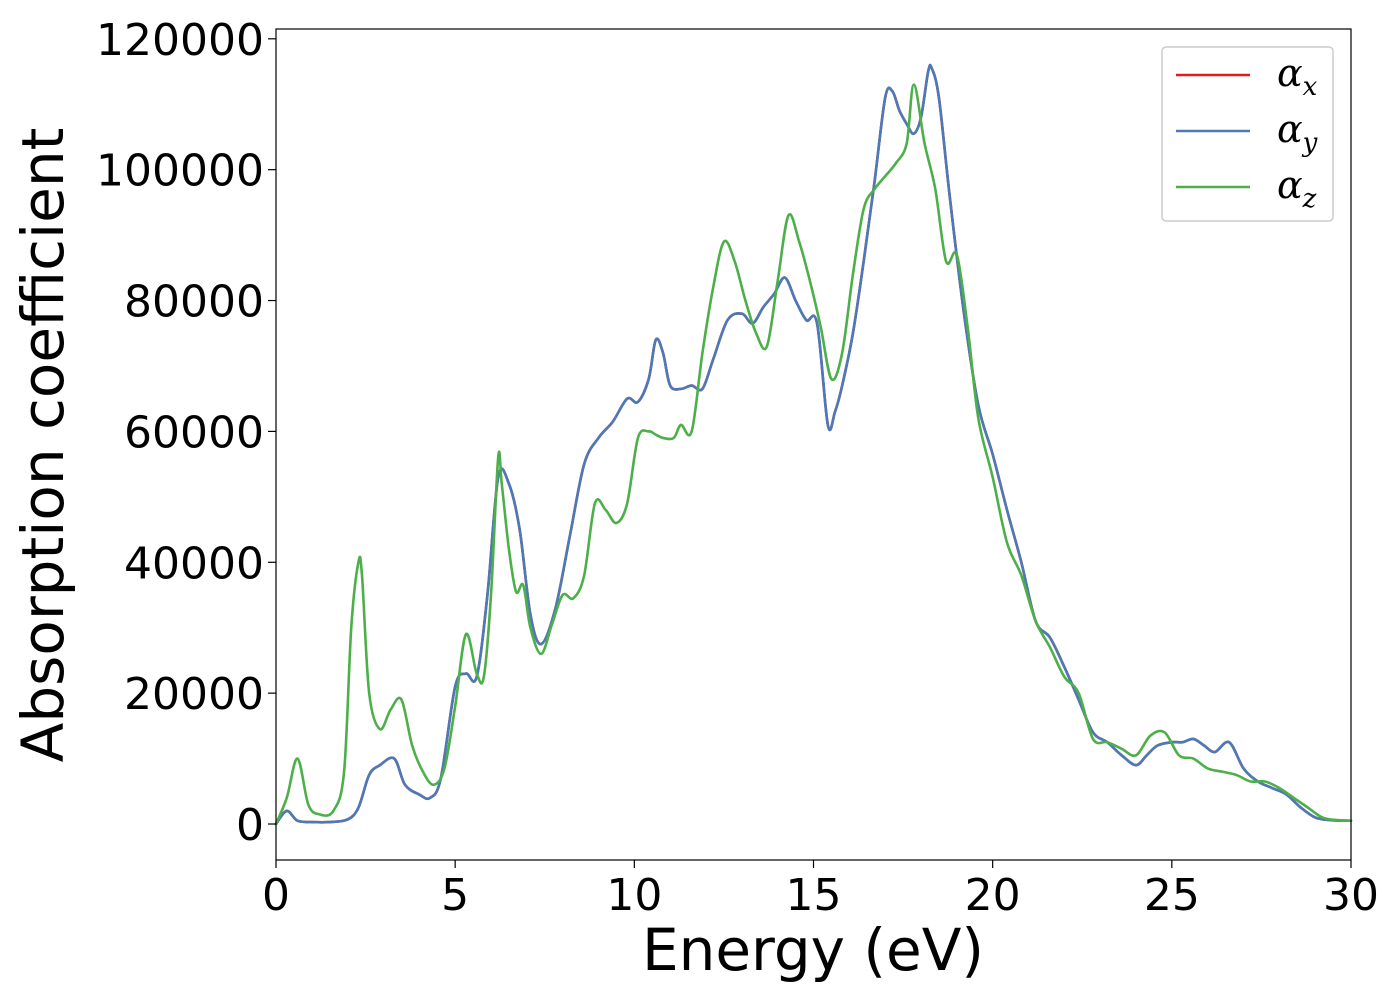 The image size is (1400, 1000). I want to click on x-tick-label: 5, so click(455, 895).